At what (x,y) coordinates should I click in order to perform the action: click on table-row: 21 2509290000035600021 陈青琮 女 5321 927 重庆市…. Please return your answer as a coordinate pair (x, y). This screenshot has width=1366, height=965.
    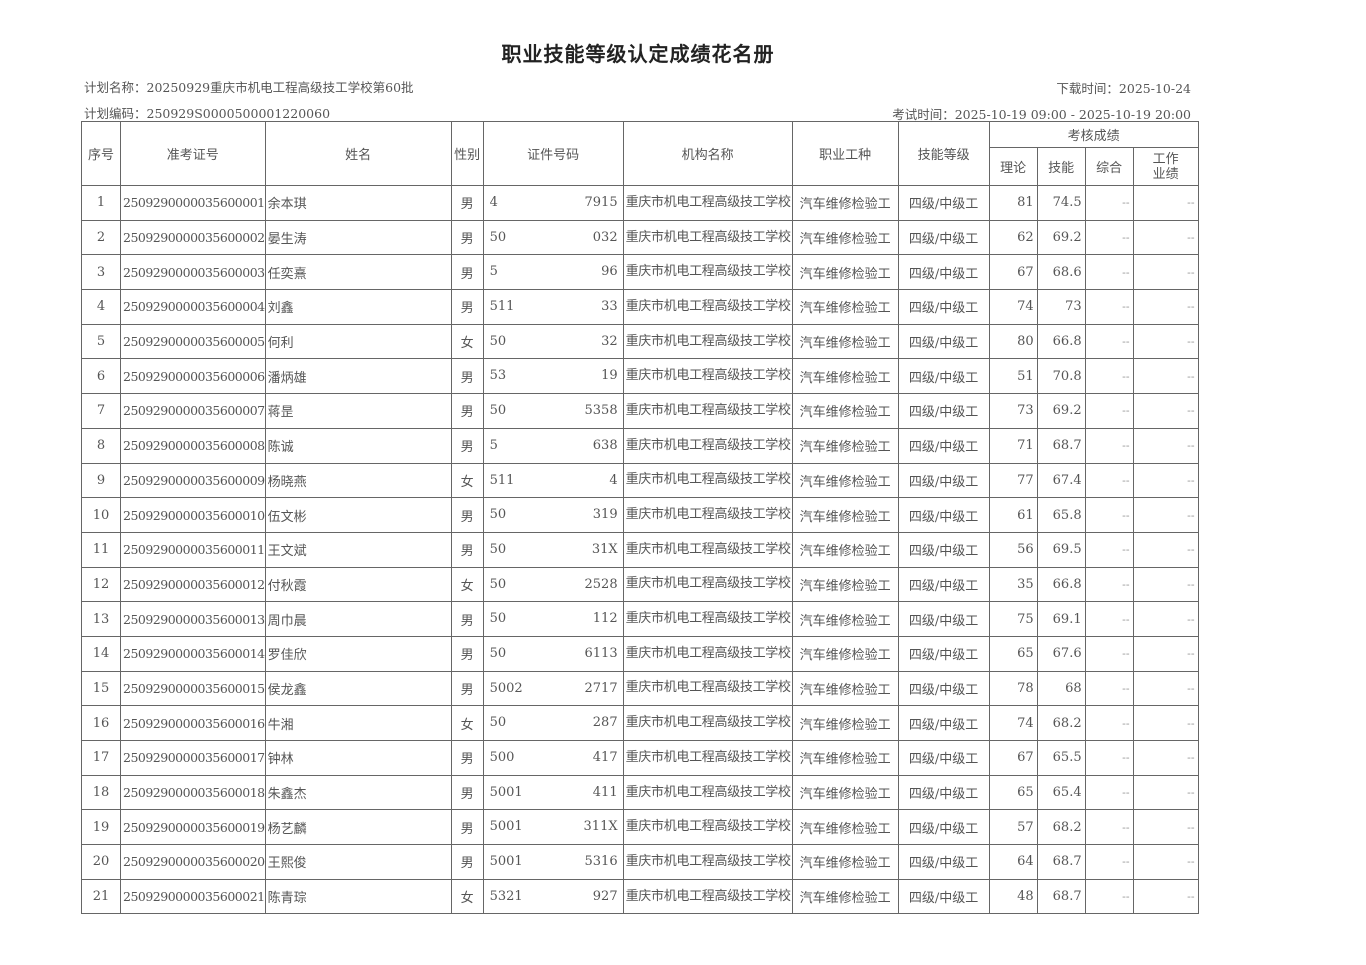
    Looking at the image, I should click on (640, 896).